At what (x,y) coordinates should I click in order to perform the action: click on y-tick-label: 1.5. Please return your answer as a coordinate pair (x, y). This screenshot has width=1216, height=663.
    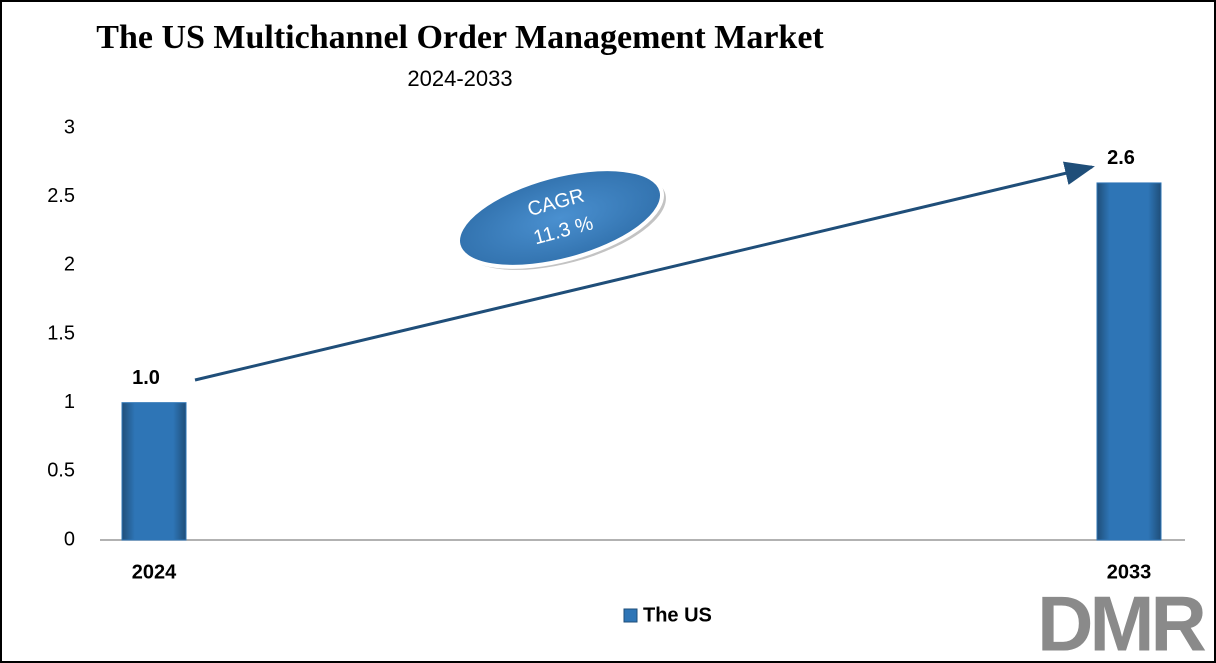
    Looking at the image, I should click on (61, 333).